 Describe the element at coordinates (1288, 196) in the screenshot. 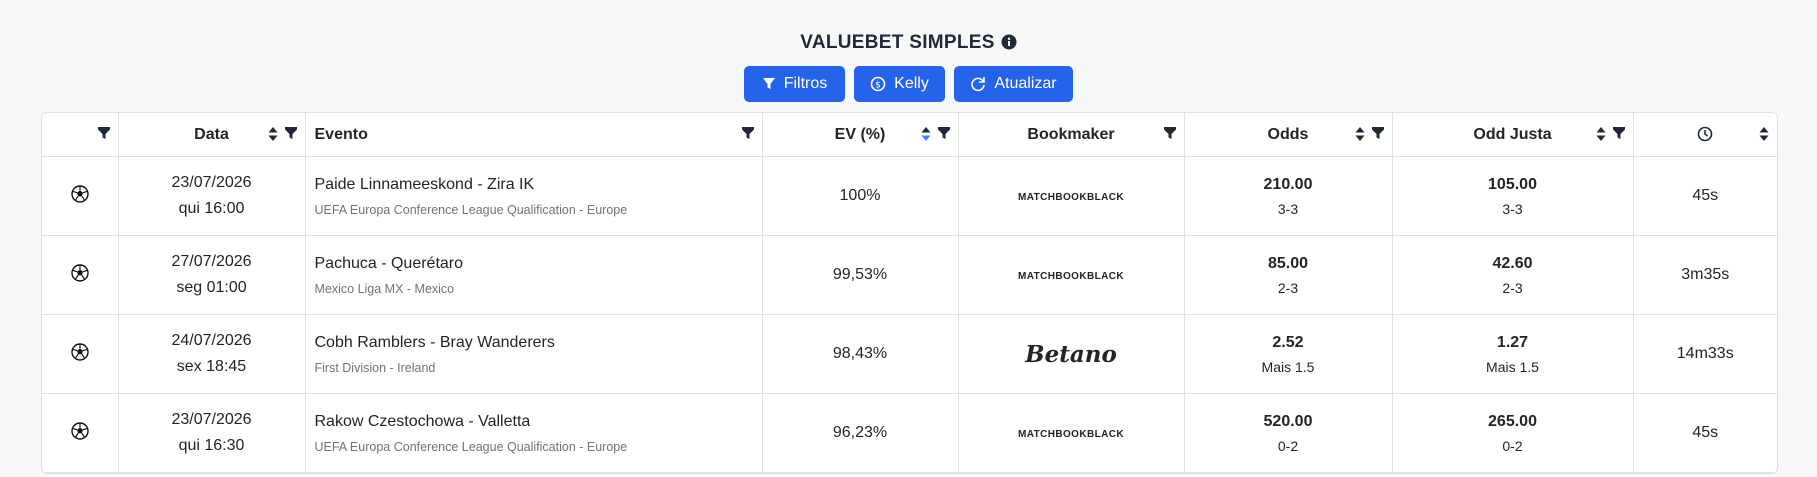

I see `odds-cell: 210.00 3-3` at that location.